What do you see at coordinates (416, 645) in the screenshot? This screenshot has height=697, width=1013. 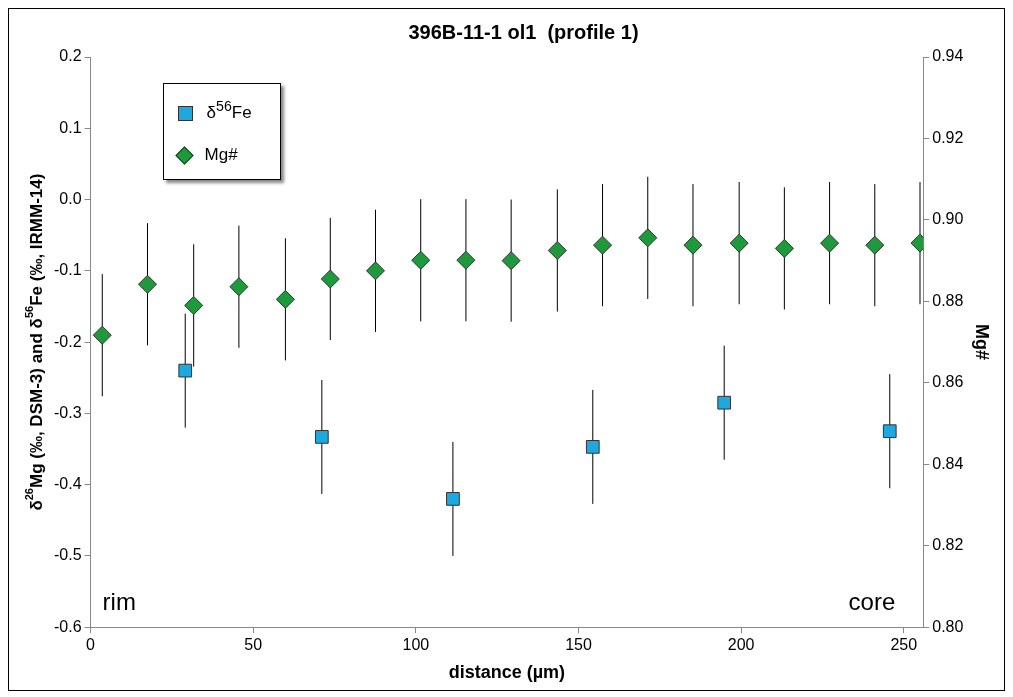 I see `x-tick-label: 100` at bounding box center [416, 645].